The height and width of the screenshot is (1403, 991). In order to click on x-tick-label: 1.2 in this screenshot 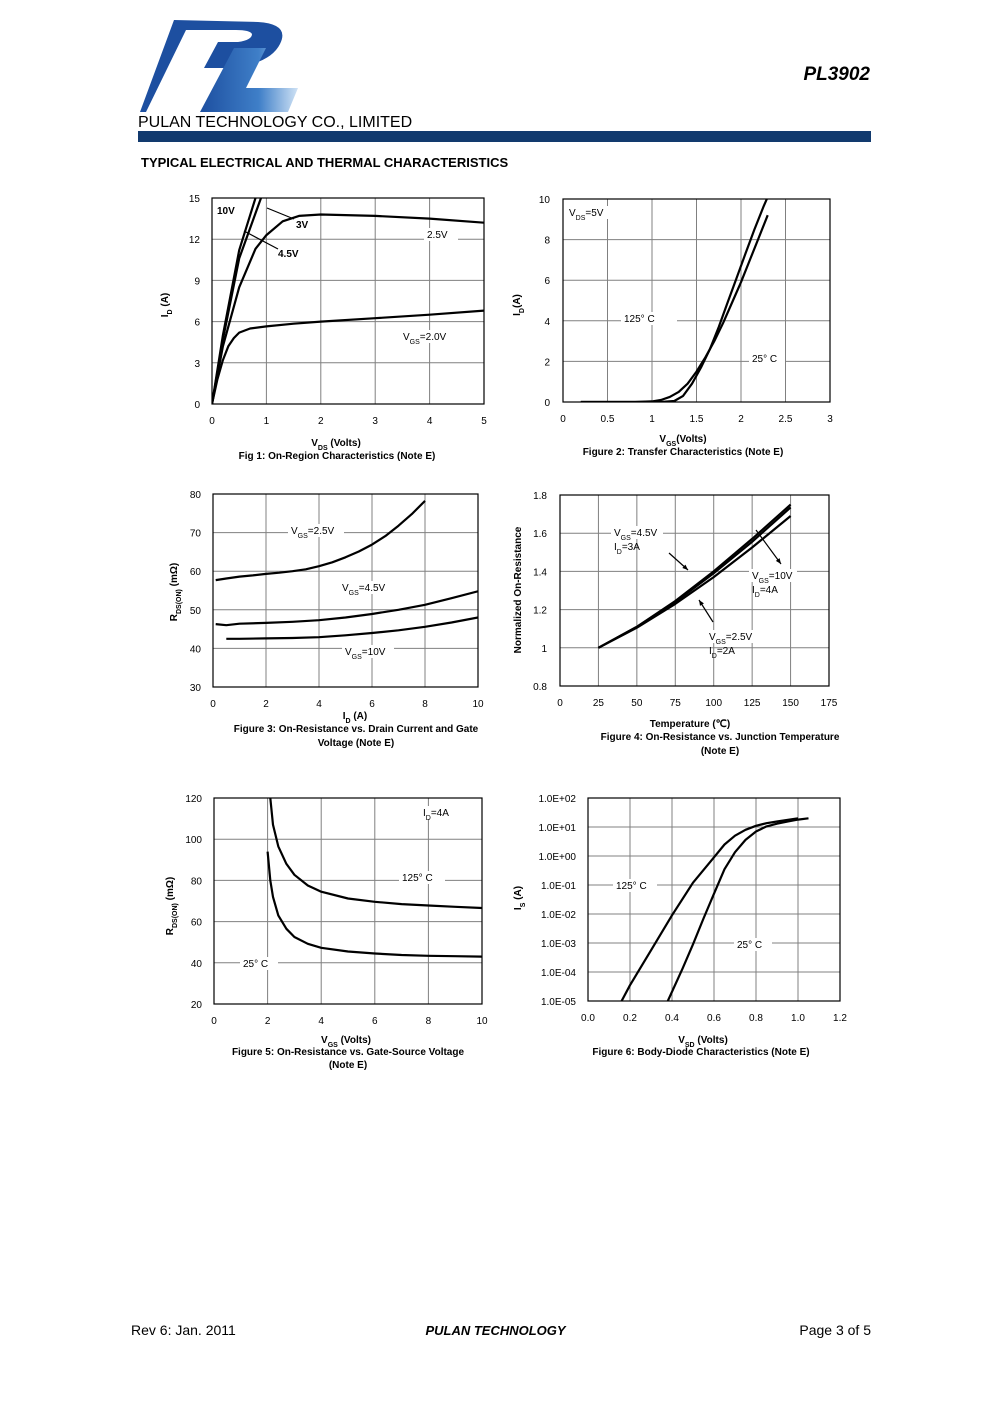, I will do `click(840, 1018)`.